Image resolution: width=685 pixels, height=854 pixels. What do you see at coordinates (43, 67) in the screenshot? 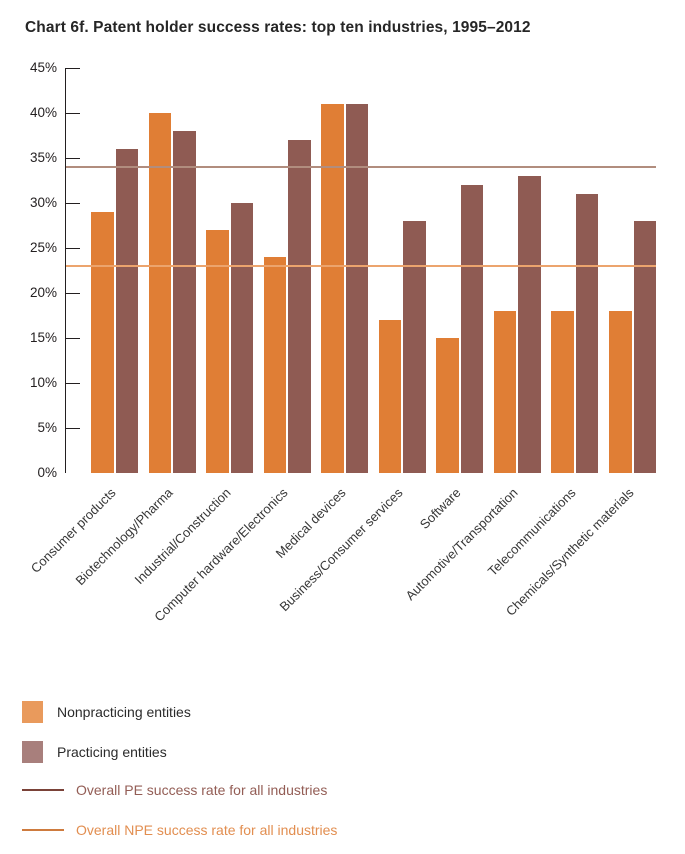
I see `y-axis-tick-label: 45%` at bounding box center [43, 67].